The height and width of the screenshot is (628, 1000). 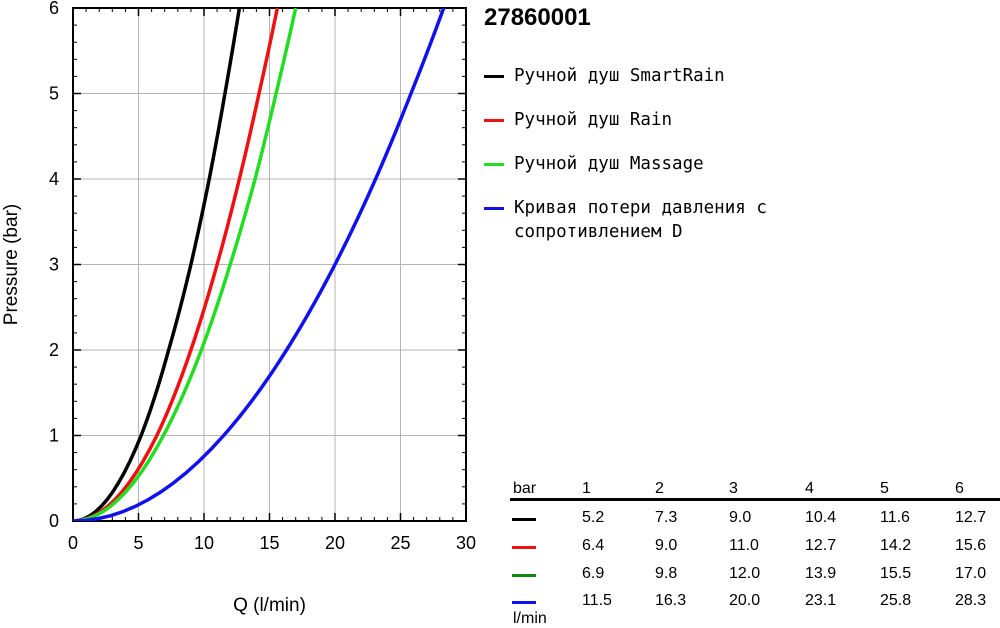 What do you see at coordinates (971, 573) in the screenshot?
I see `table-cell: 17.0` at bounding box center [971, 573].